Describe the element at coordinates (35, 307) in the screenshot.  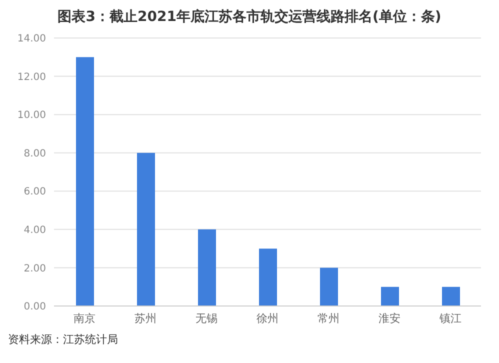
I see `y-tick-label: 0.00` at that location.